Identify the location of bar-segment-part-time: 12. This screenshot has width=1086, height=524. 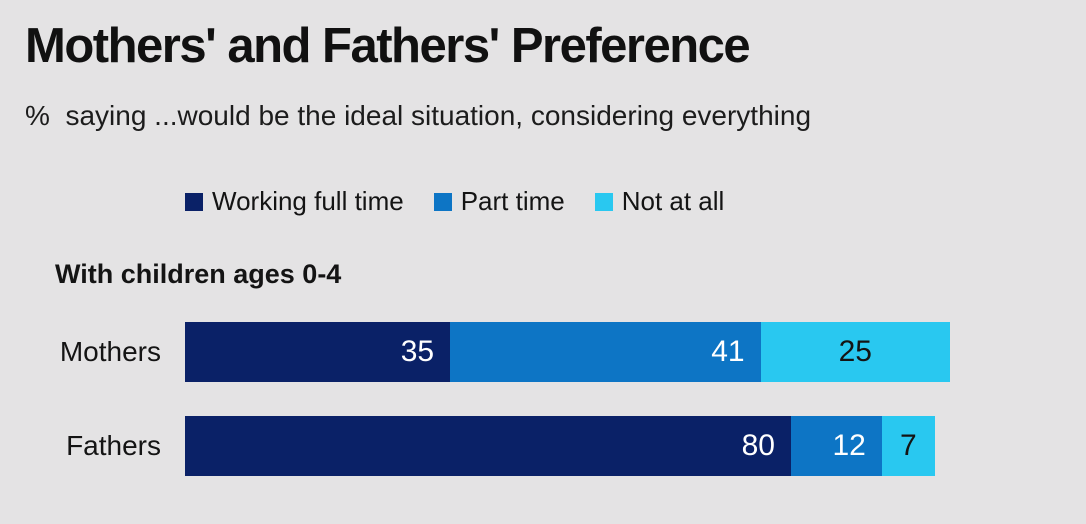
(836, 446).